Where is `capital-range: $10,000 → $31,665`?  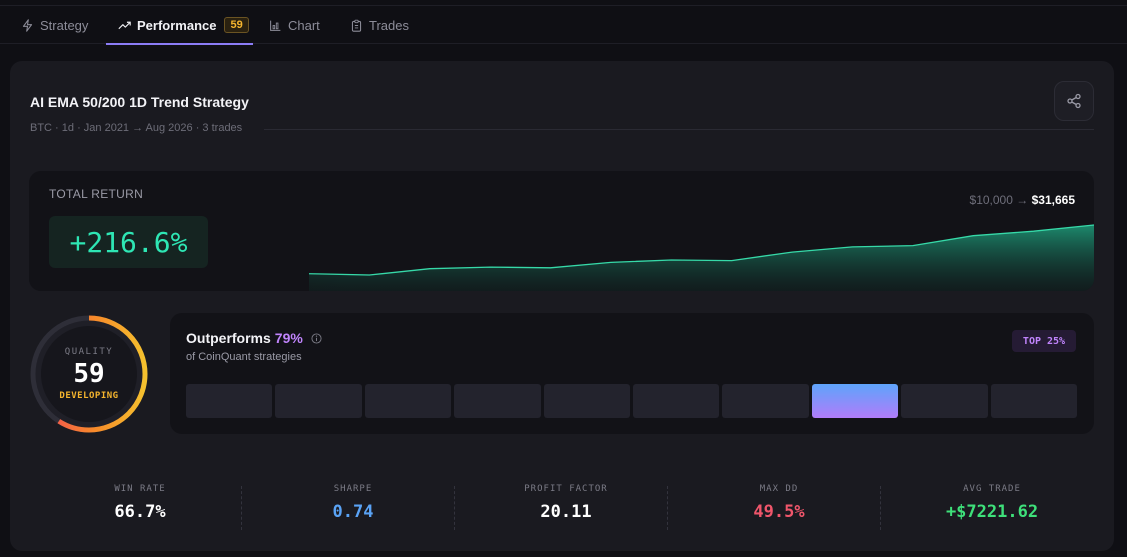
capital-range: $10,000 → $31,665 is located at coordinates (1022, 200).